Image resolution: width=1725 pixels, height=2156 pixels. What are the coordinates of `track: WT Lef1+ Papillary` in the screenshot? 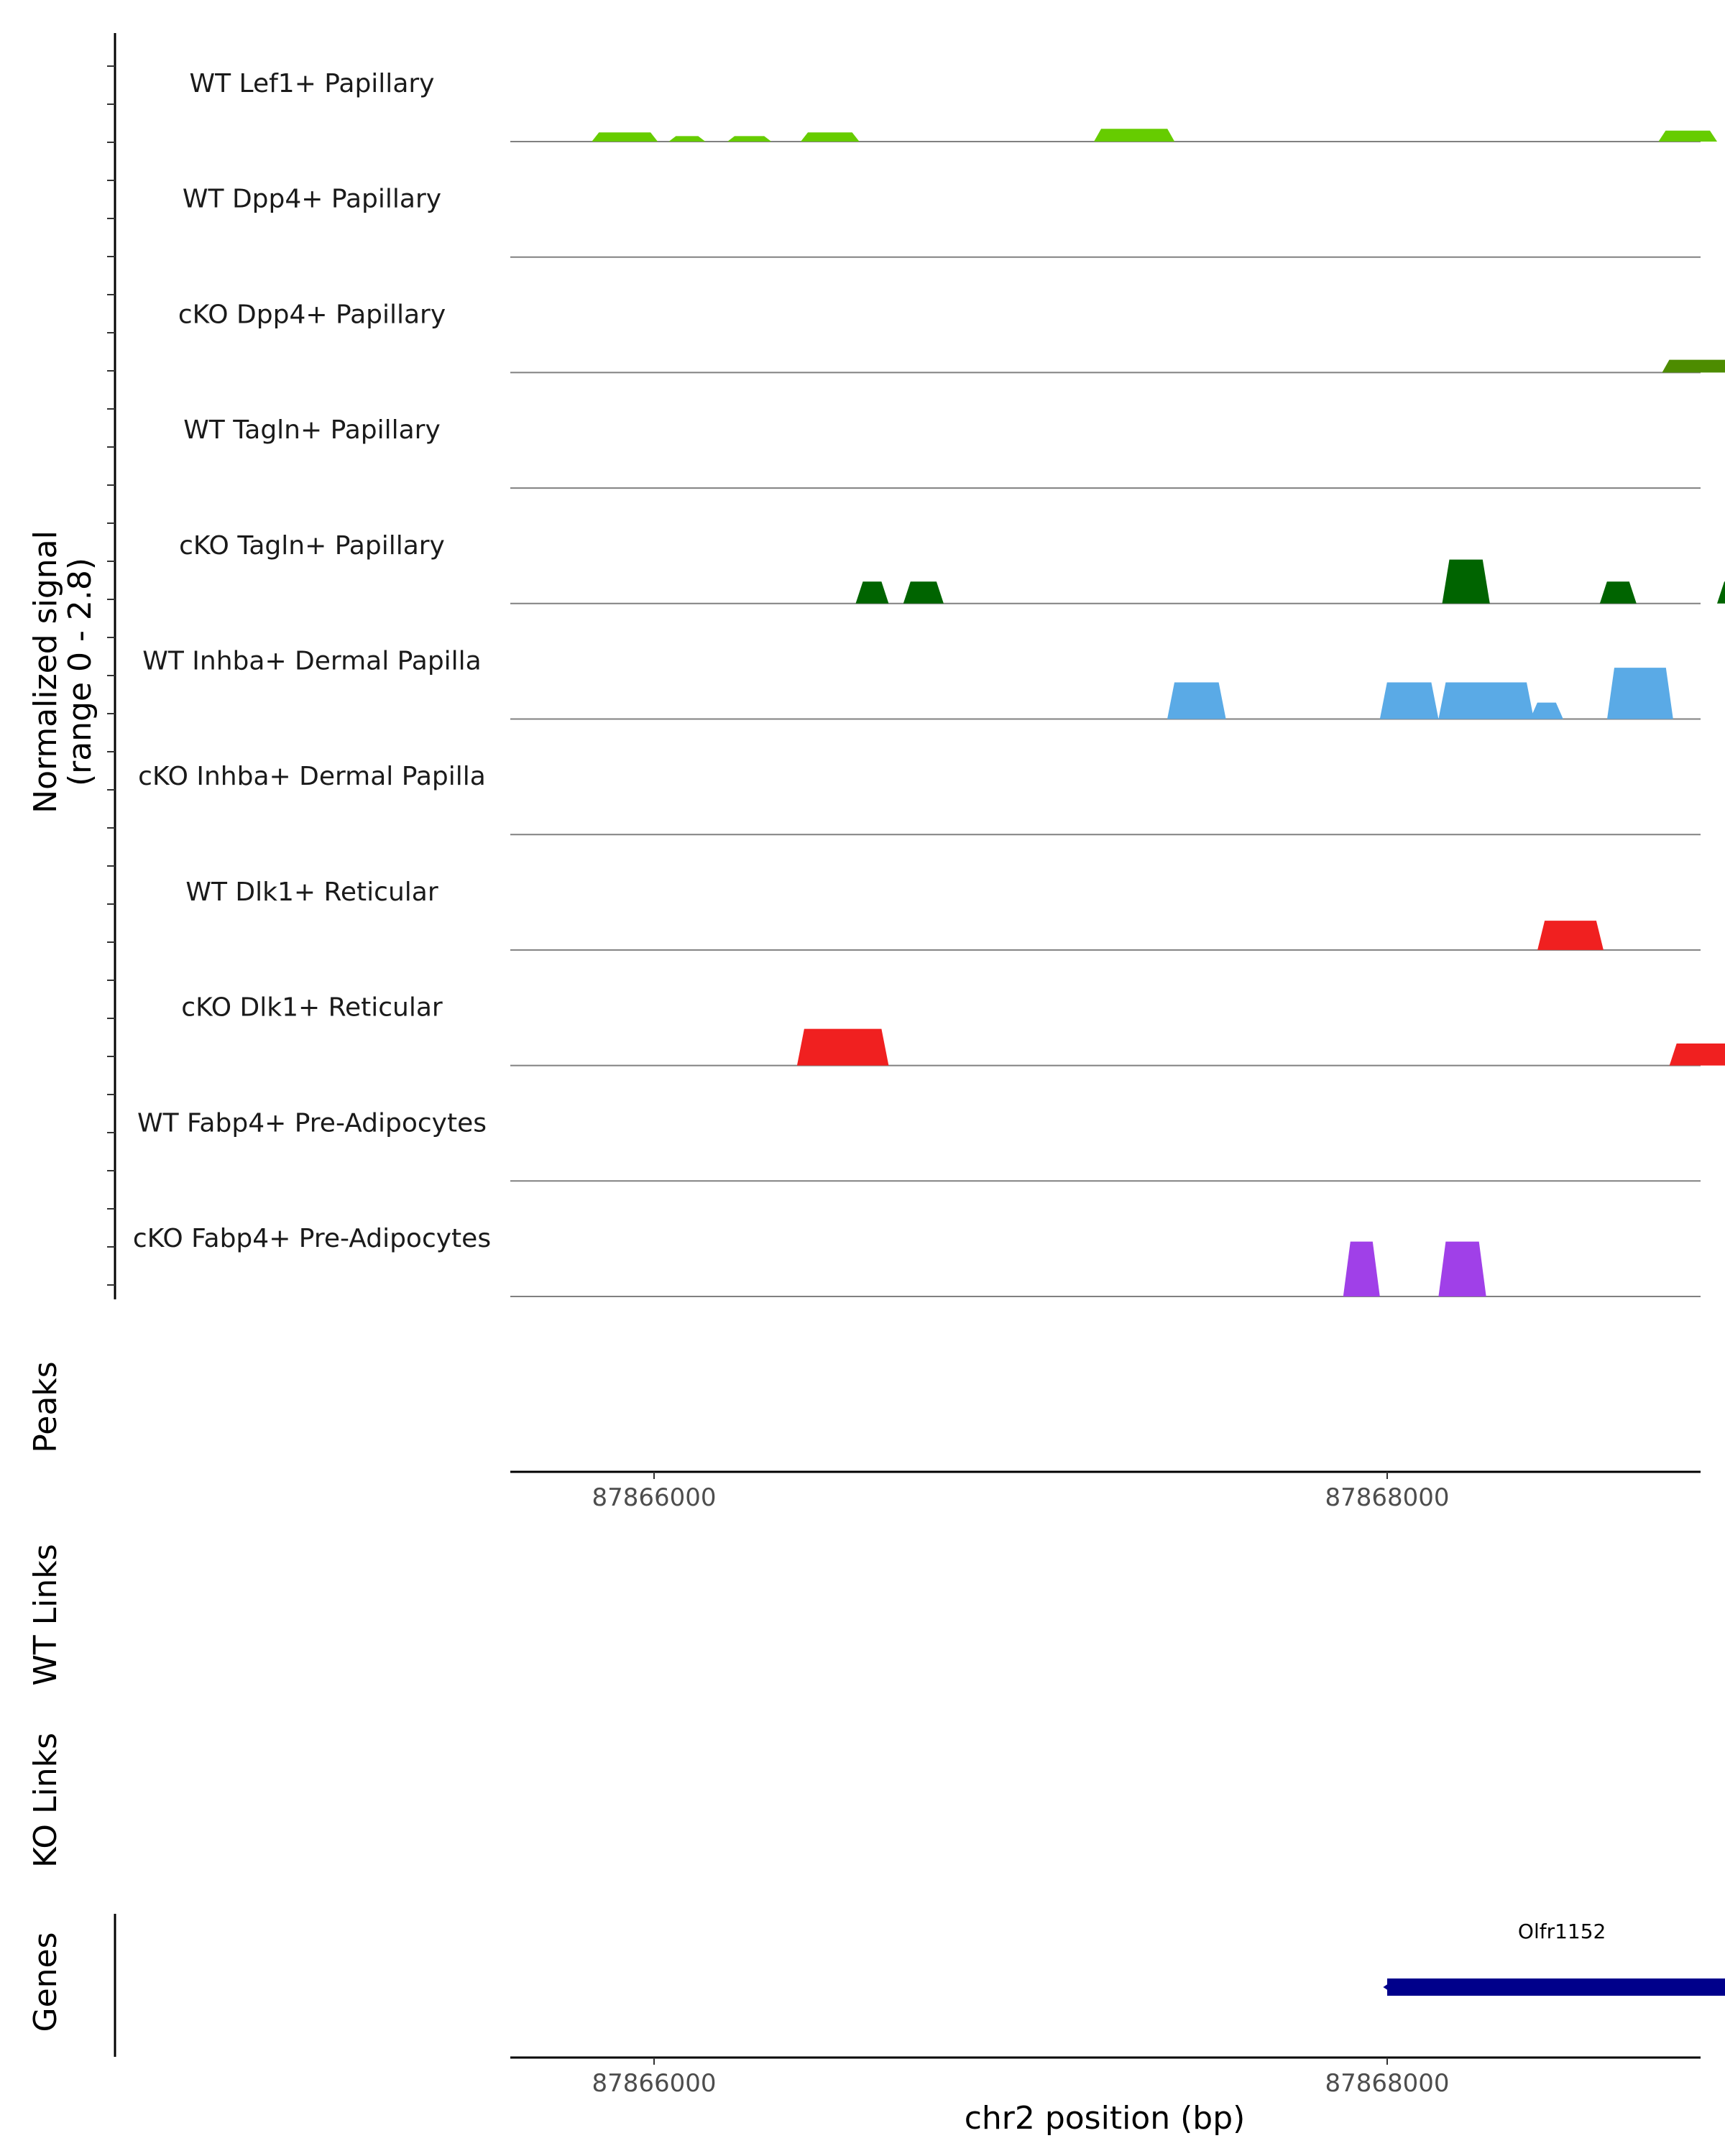 It's located at (953, 106).